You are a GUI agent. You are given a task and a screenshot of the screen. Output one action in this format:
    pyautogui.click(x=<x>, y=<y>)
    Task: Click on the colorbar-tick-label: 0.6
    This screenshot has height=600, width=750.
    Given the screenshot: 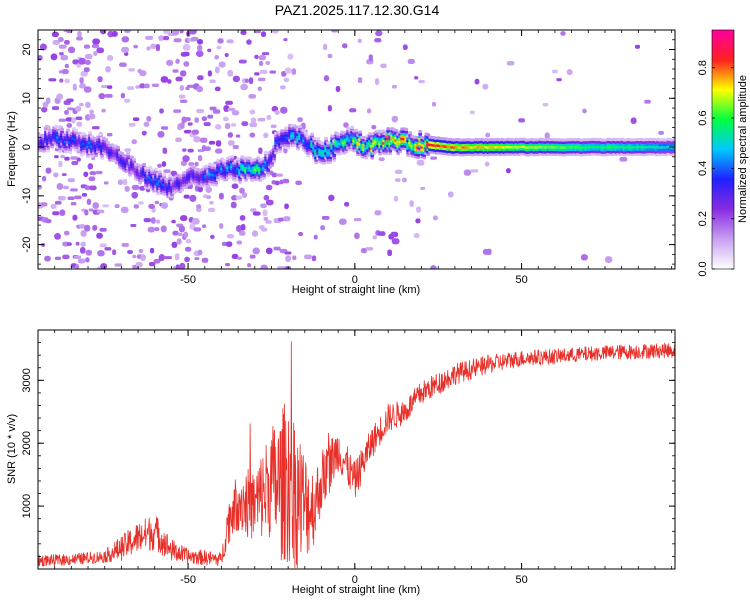 What is the action you would take?
    pyautogui.click(x=703, y=117)
    